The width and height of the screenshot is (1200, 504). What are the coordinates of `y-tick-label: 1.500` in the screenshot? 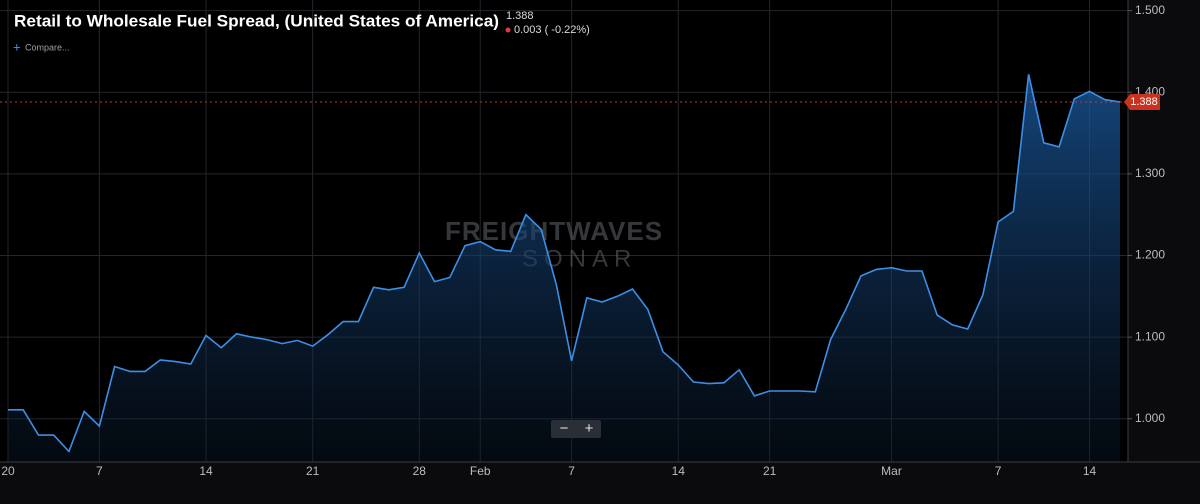 It's located at (1150, 10).